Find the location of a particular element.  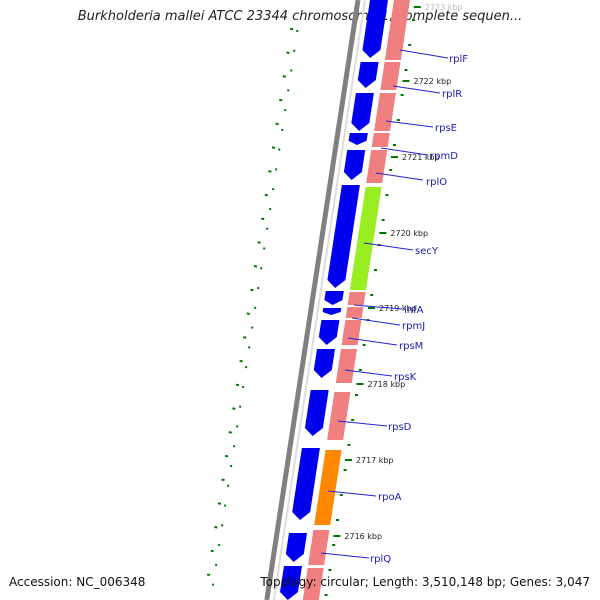

kbp-label: 2717 kbp is located at coordinates (375, 460).